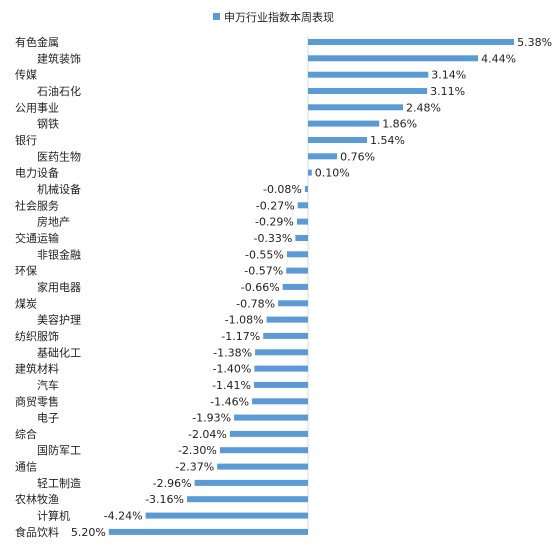 Image resolution: width=554 pixels, height=547 pixels. Describe the element at coordinates (447, 91) in the screenshot. I see `value-label: 3.11%` at that location.